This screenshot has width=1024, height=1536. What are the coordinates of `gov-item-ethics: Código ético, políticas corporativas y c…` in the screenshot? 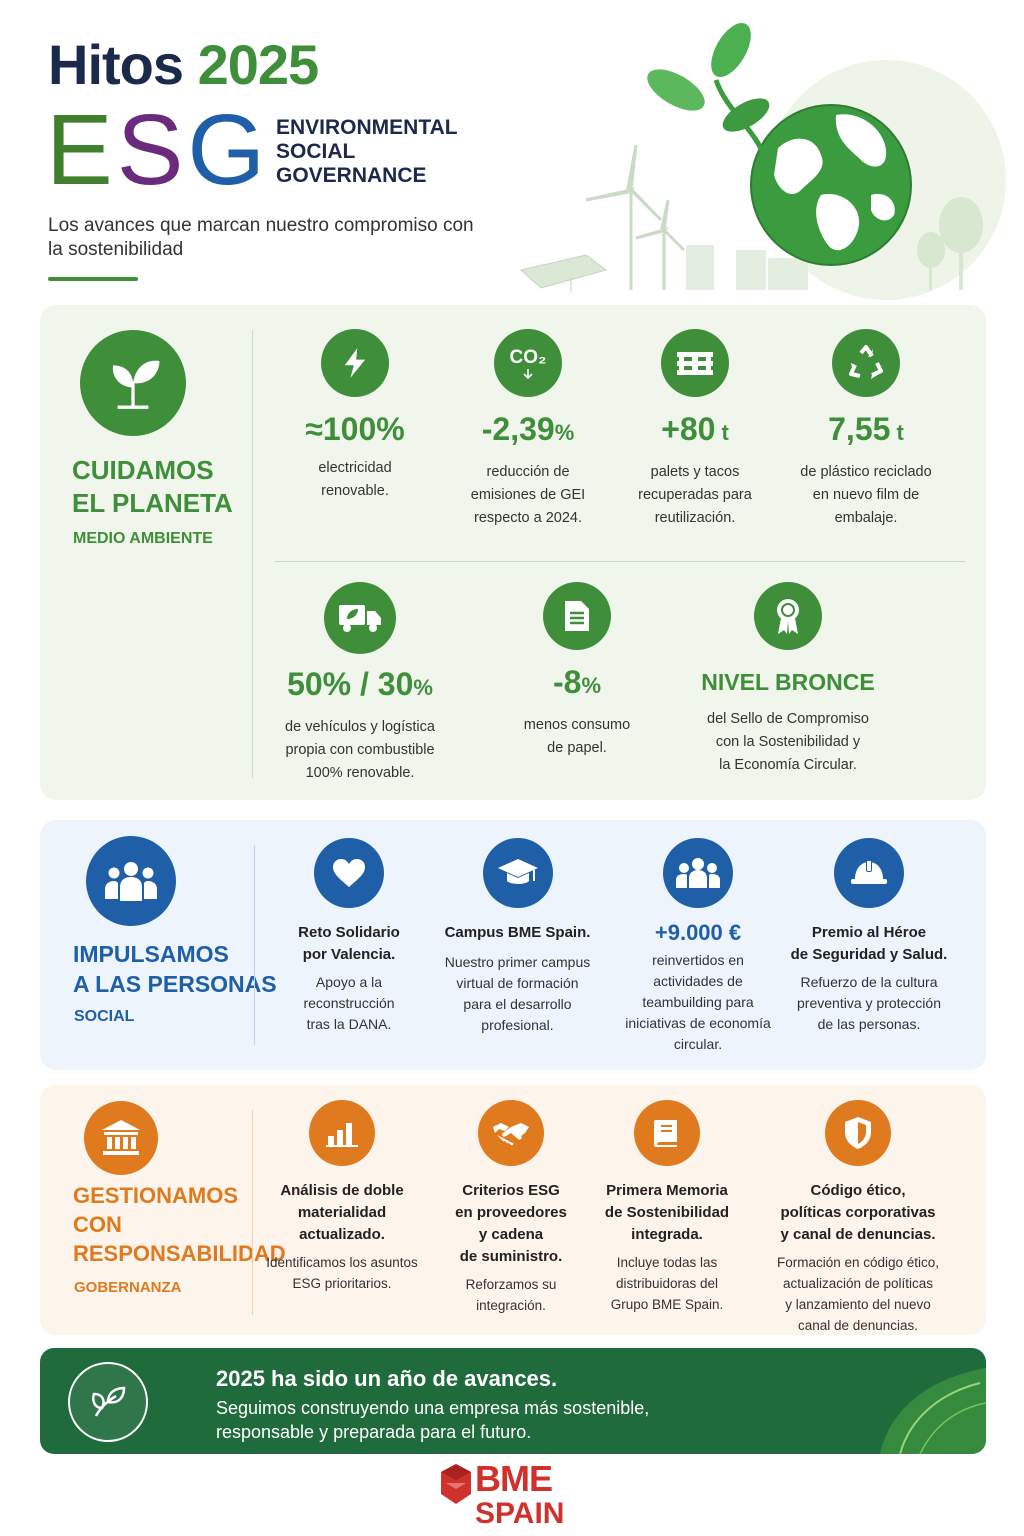 It's located at (858, 1218).